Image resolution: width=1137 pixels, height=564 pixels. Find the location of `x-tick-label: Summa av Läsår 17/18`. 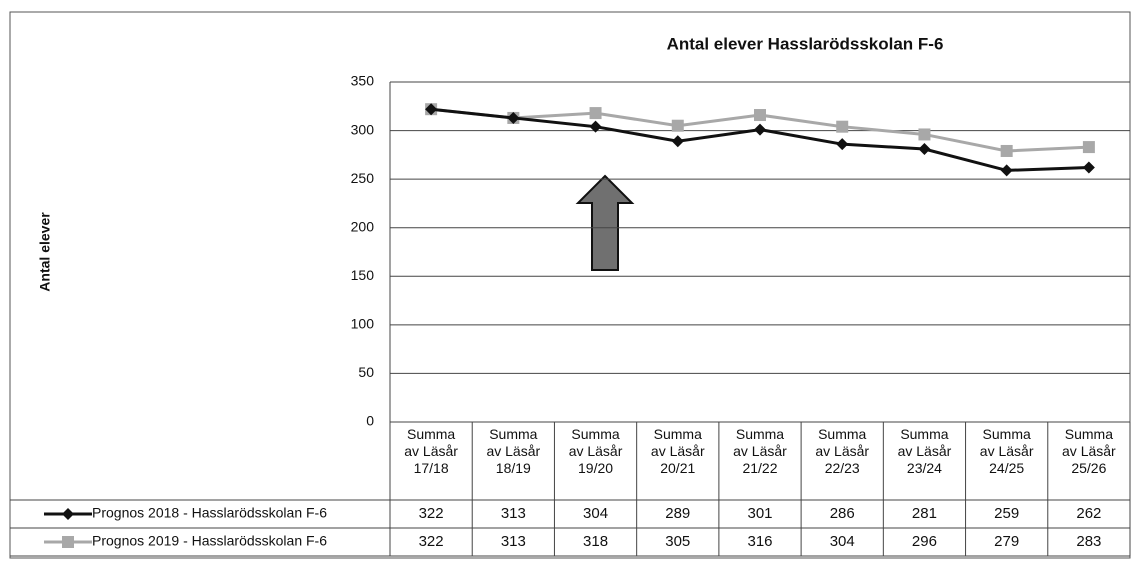

x-tick-label: Summa av Läsår 17/18 is located at coordinates (431, 451).